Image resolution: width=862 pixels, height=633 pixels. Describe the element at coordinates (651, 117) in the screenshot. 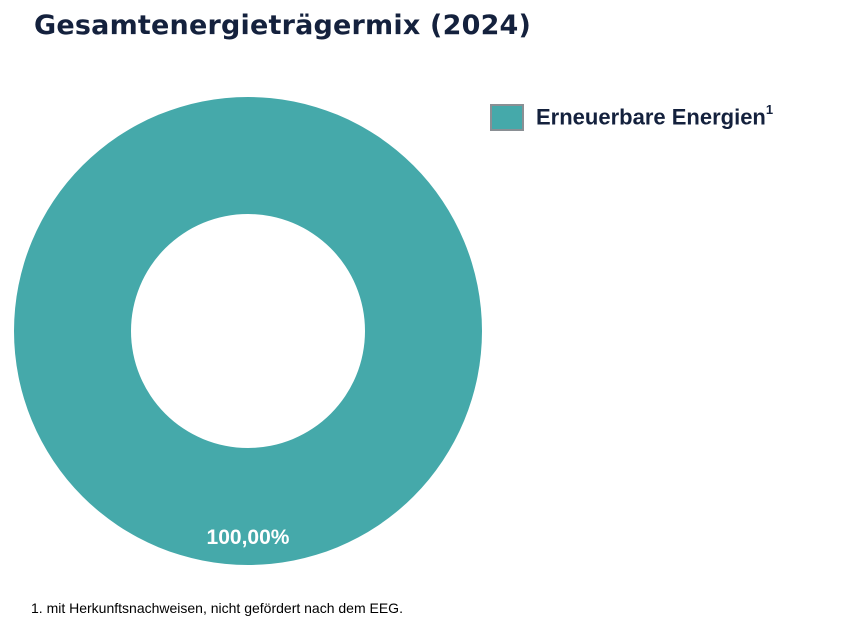

I see `legend-label-text: Erneuerbare Energien` at that location.